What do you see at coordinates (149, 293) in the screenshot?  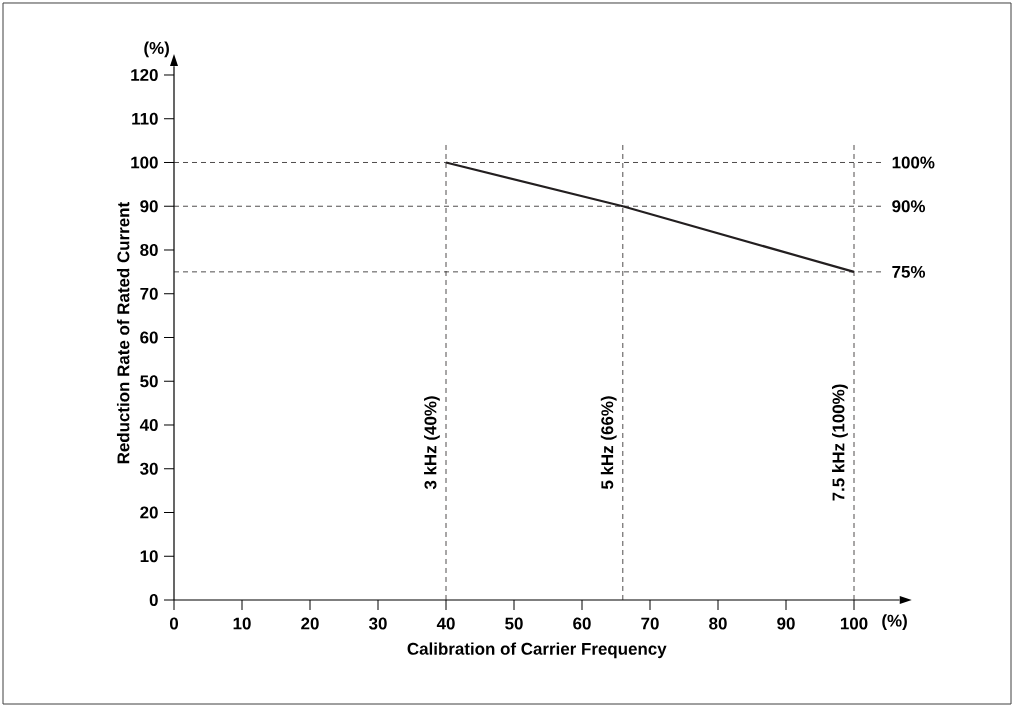 I see `y-tick-label: 70` at bounding box center [149, 293].